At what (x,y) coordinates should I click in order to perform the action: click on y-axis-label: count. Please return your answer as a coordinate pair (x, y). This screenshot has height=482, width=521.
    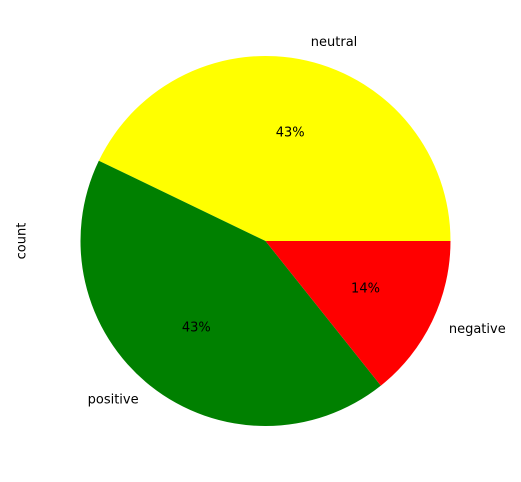
    Looking at the image, I should click on (22, 241).